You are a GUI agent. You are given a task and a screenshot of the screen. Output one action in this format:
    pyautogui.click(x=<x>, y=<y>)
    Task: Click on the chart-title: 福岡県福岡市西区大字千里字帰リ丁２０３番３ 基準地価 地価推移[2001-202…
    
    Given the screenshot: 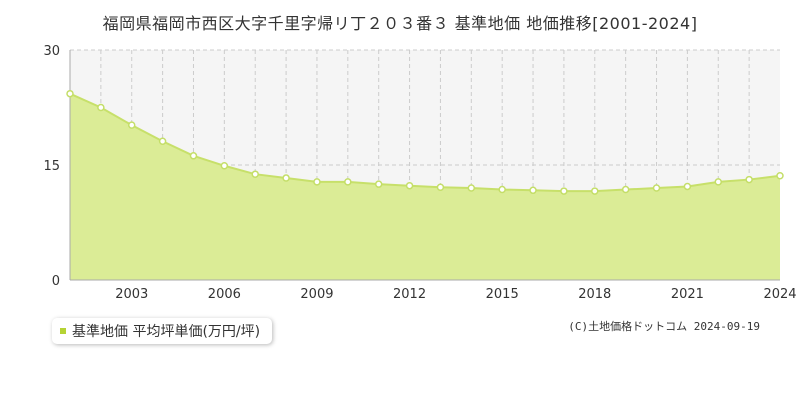 What is the action you would take?
    pyautogui.click(x=400, y=23)
    